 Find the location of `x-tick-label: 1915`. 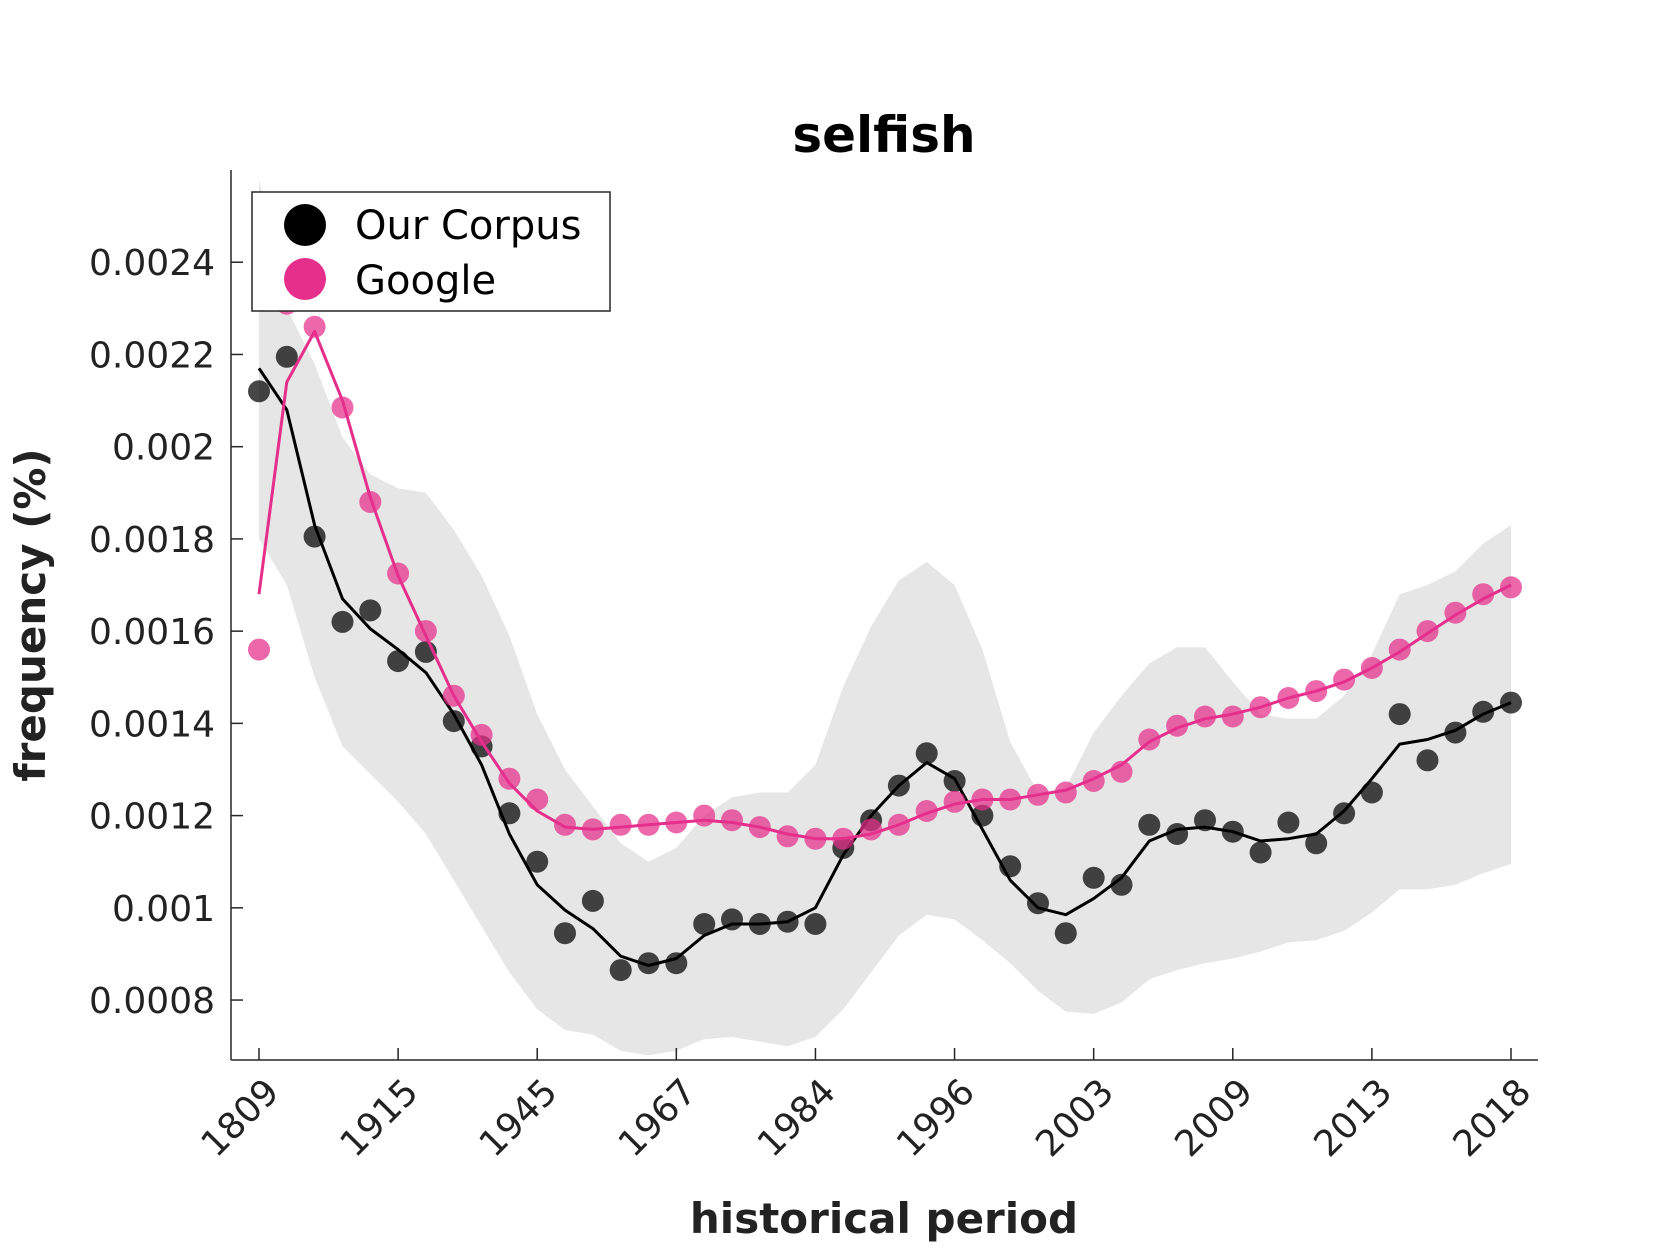

x-tick-label: 1915 is located at coordinates (380, 1118).